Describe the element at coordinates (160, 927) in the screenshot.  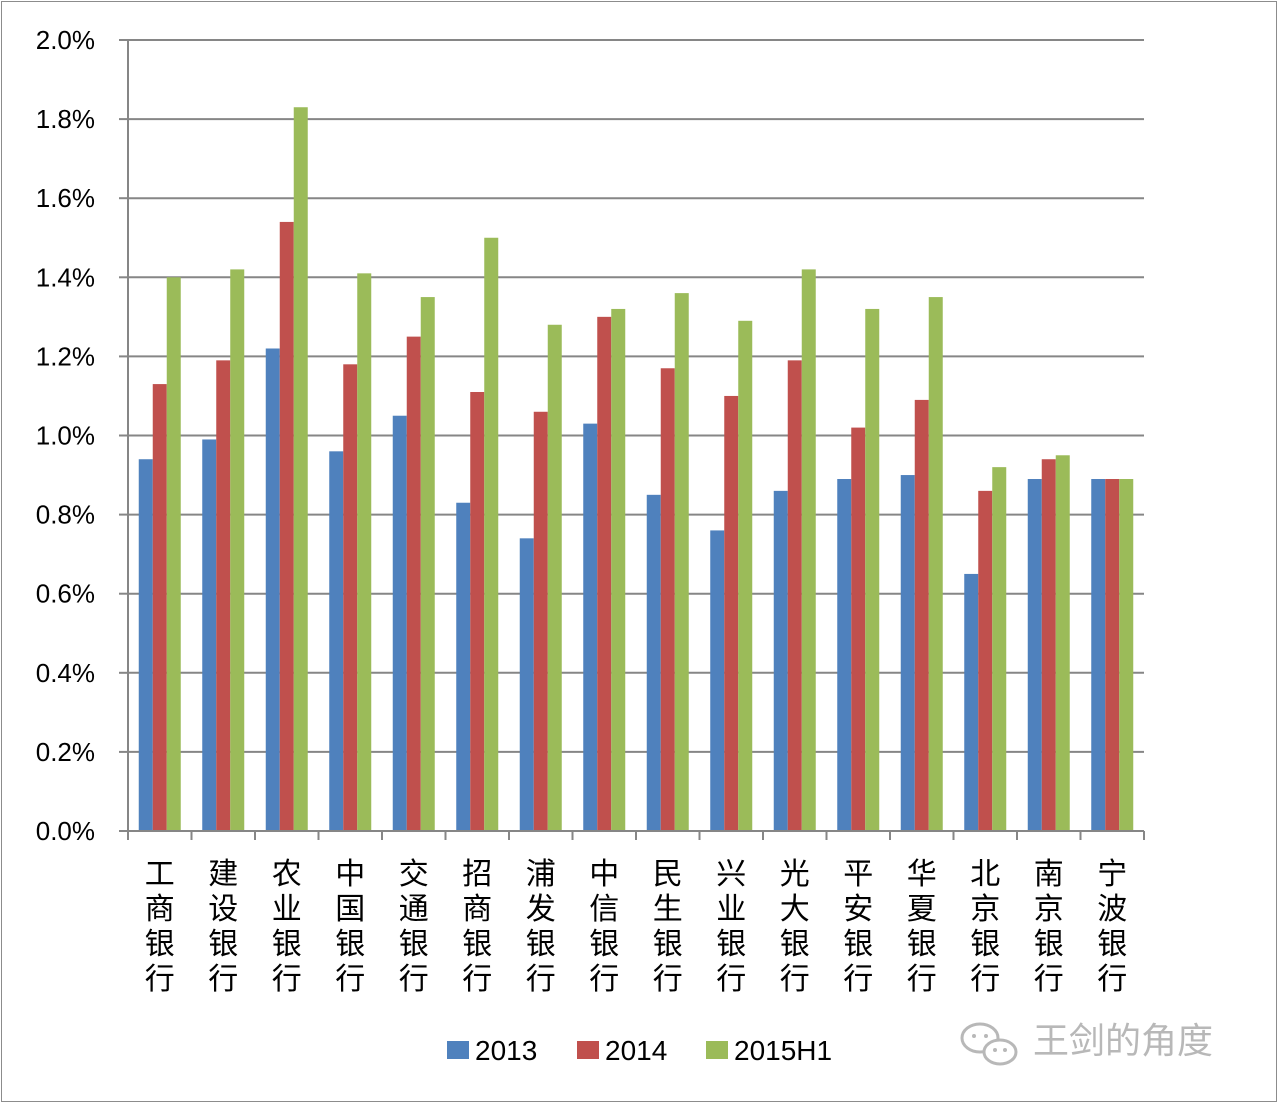
I see `x-category-label: 工商银行` at that location.